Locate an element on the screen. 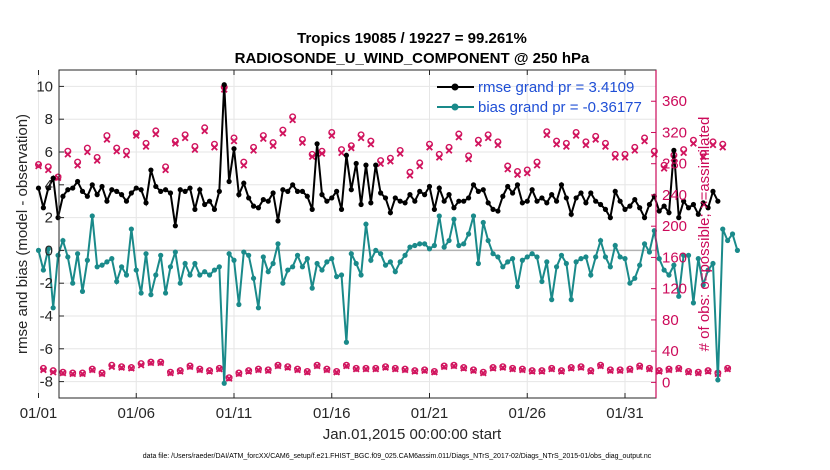 Image resolution: width=830 pixels, height=470 pixels. y-right-tick-label: 280 is located at coordinates (674, 164).